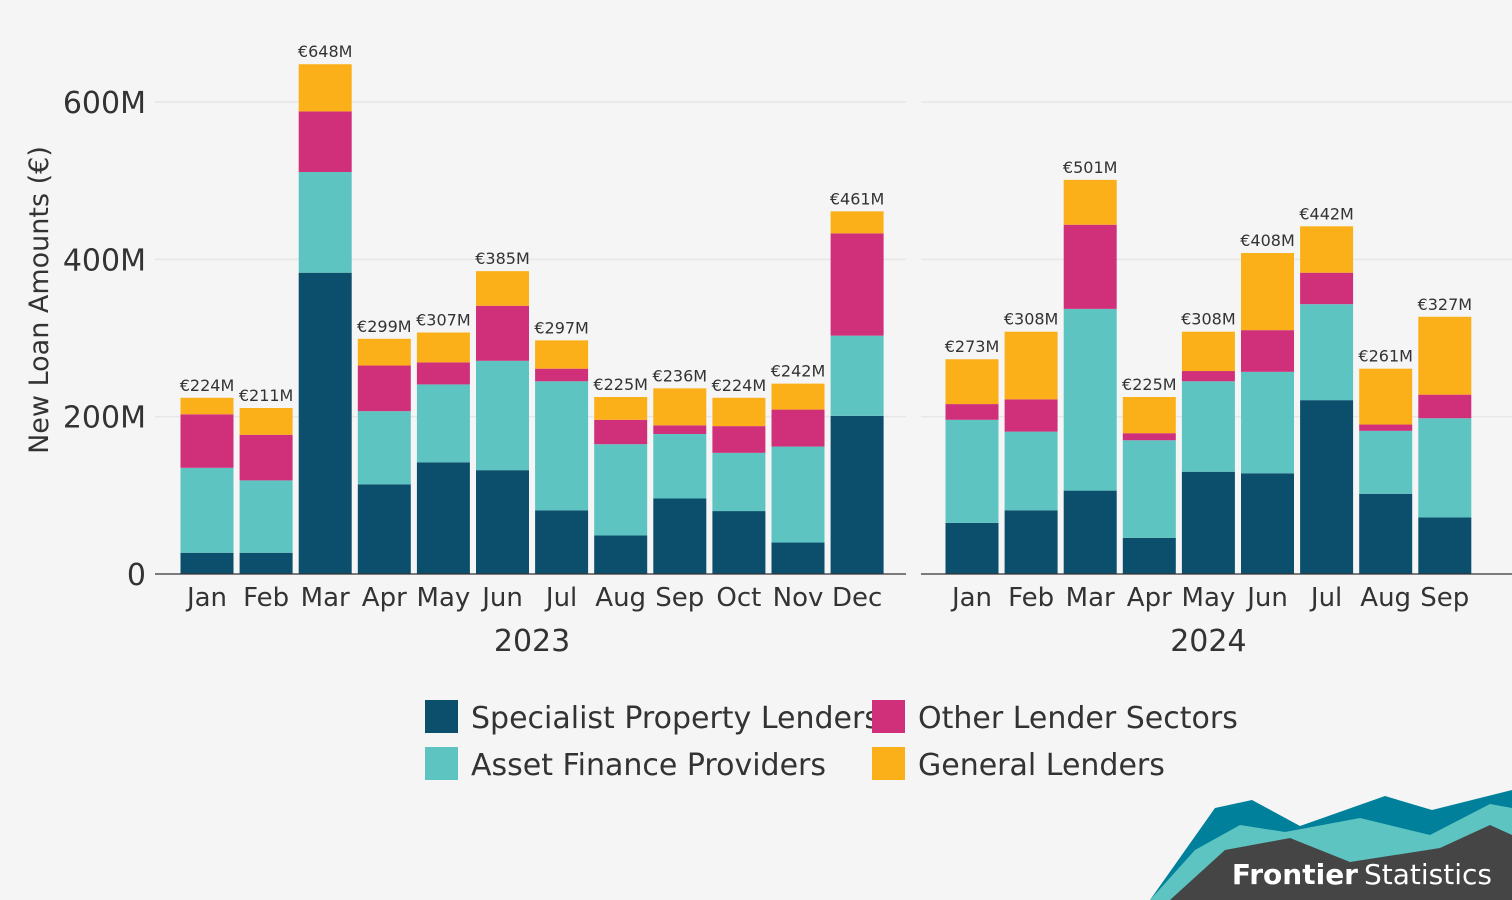 This screenshot has height=900, width=1512. Describe the element at coordinates (739, 385) in the screenshot. I see `bar-total-label: €224M` at that location.